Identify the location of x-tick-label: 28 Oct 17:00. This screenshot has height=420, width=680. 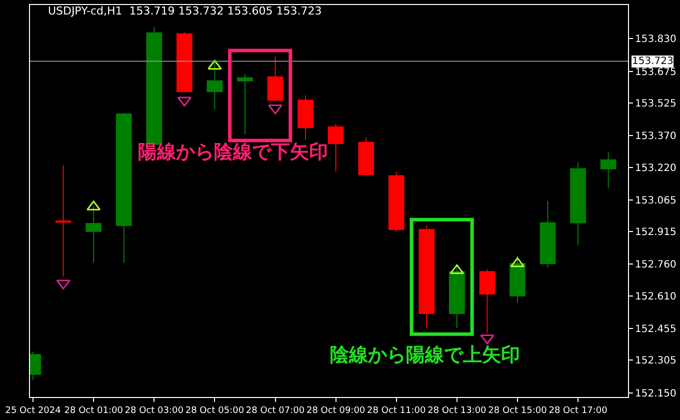
(578, 411).